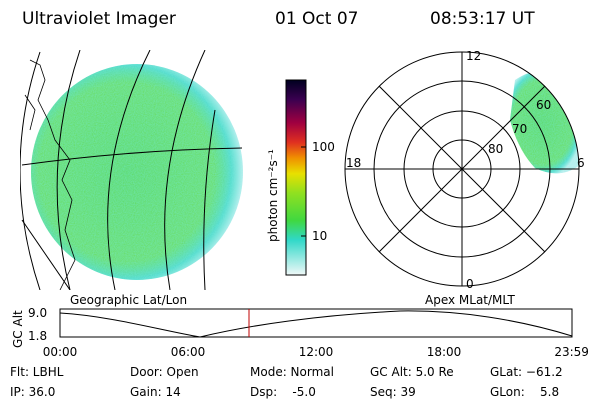 This screenshot has width=600, height=400. What do you see at coordinates (519, 129) in the screenshot?
I see `mlat-label: 70` at bounding box center [519, 129].